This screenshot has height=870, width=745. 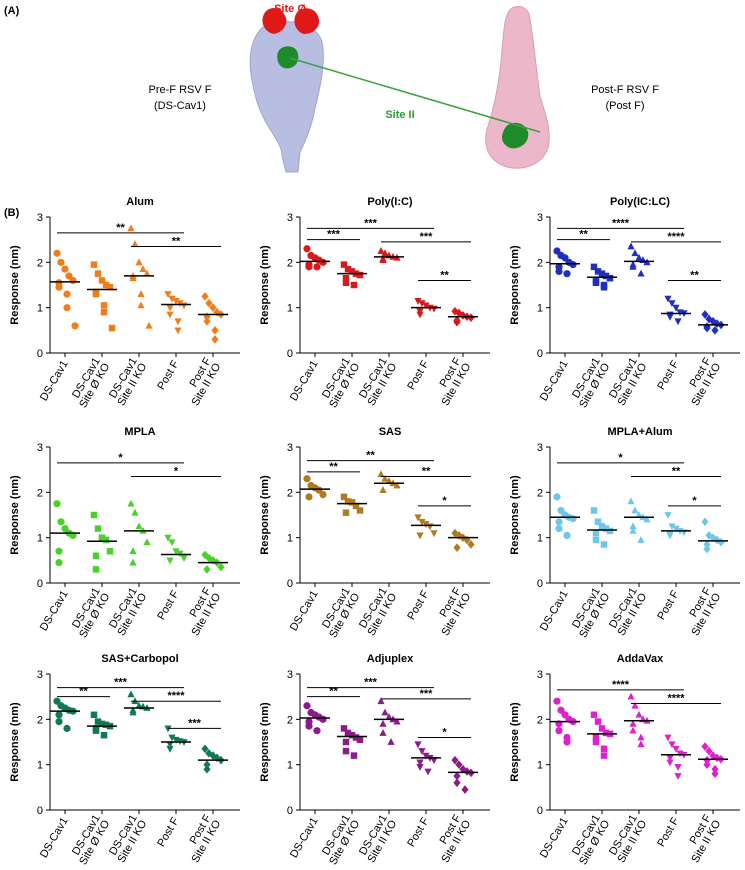 I want to click on chart-title: Poly(I:C), so click(x=390, y=202).